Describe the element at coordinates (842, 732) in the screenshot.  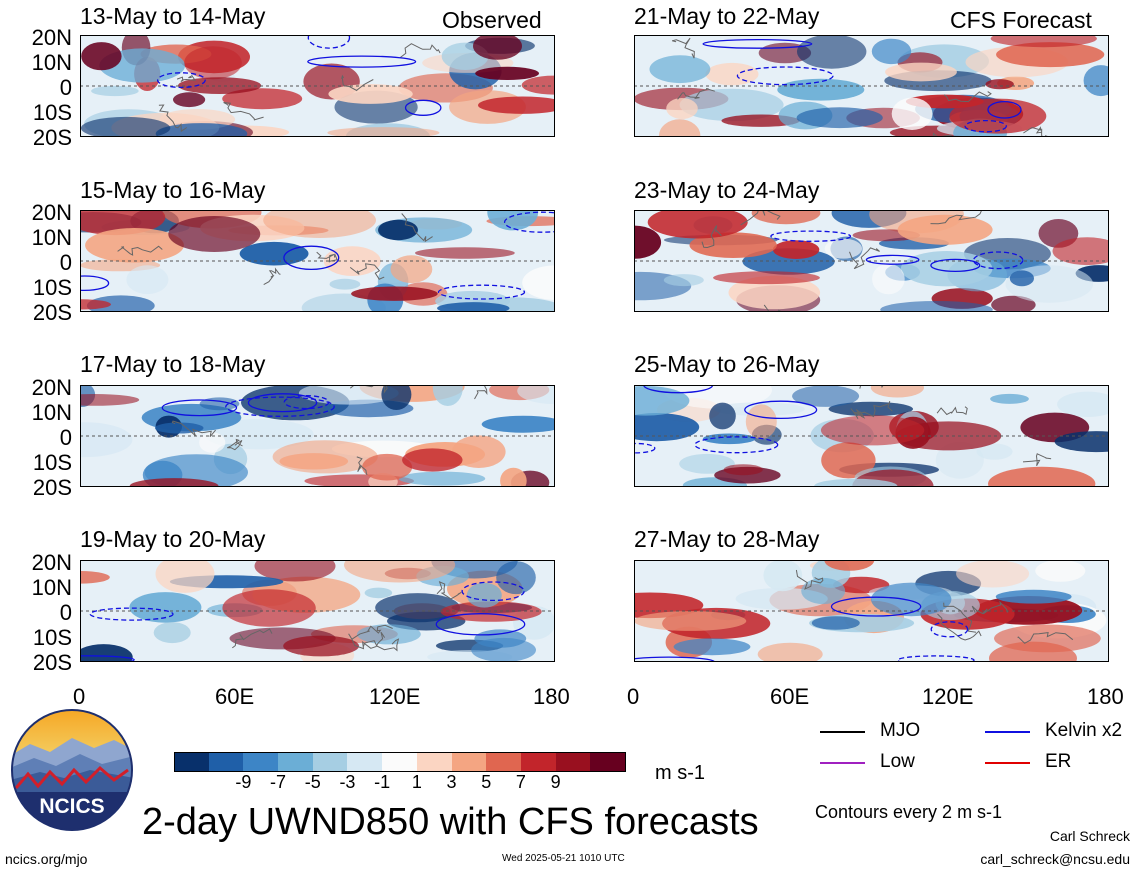
I see `mjo-line-icon` at that location.